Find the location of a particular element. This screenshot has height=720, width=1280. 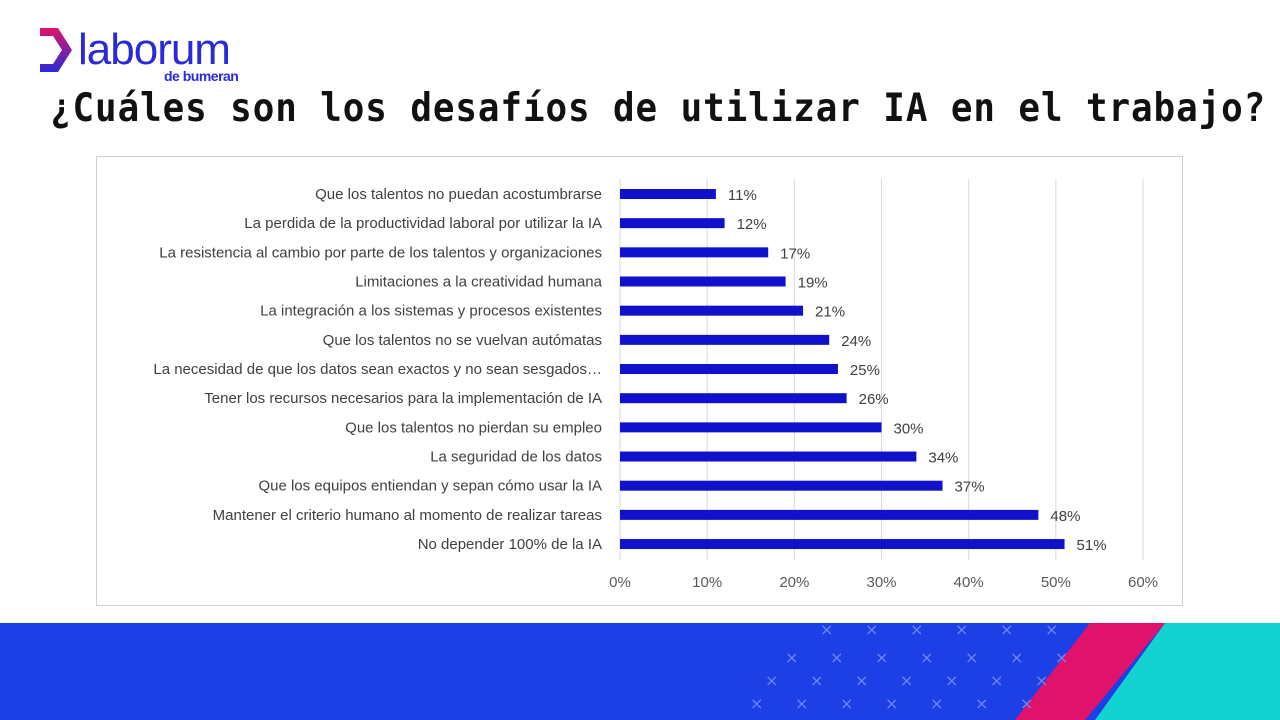

data-label: 48% is located at coordinates (1065, 516).